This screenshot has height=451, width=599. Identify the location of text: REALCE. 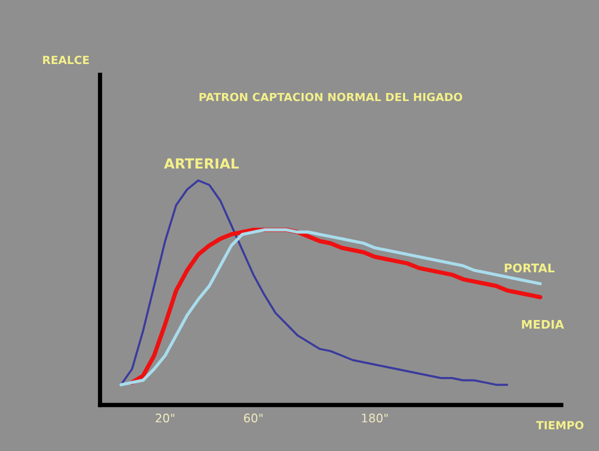
(66, 60).